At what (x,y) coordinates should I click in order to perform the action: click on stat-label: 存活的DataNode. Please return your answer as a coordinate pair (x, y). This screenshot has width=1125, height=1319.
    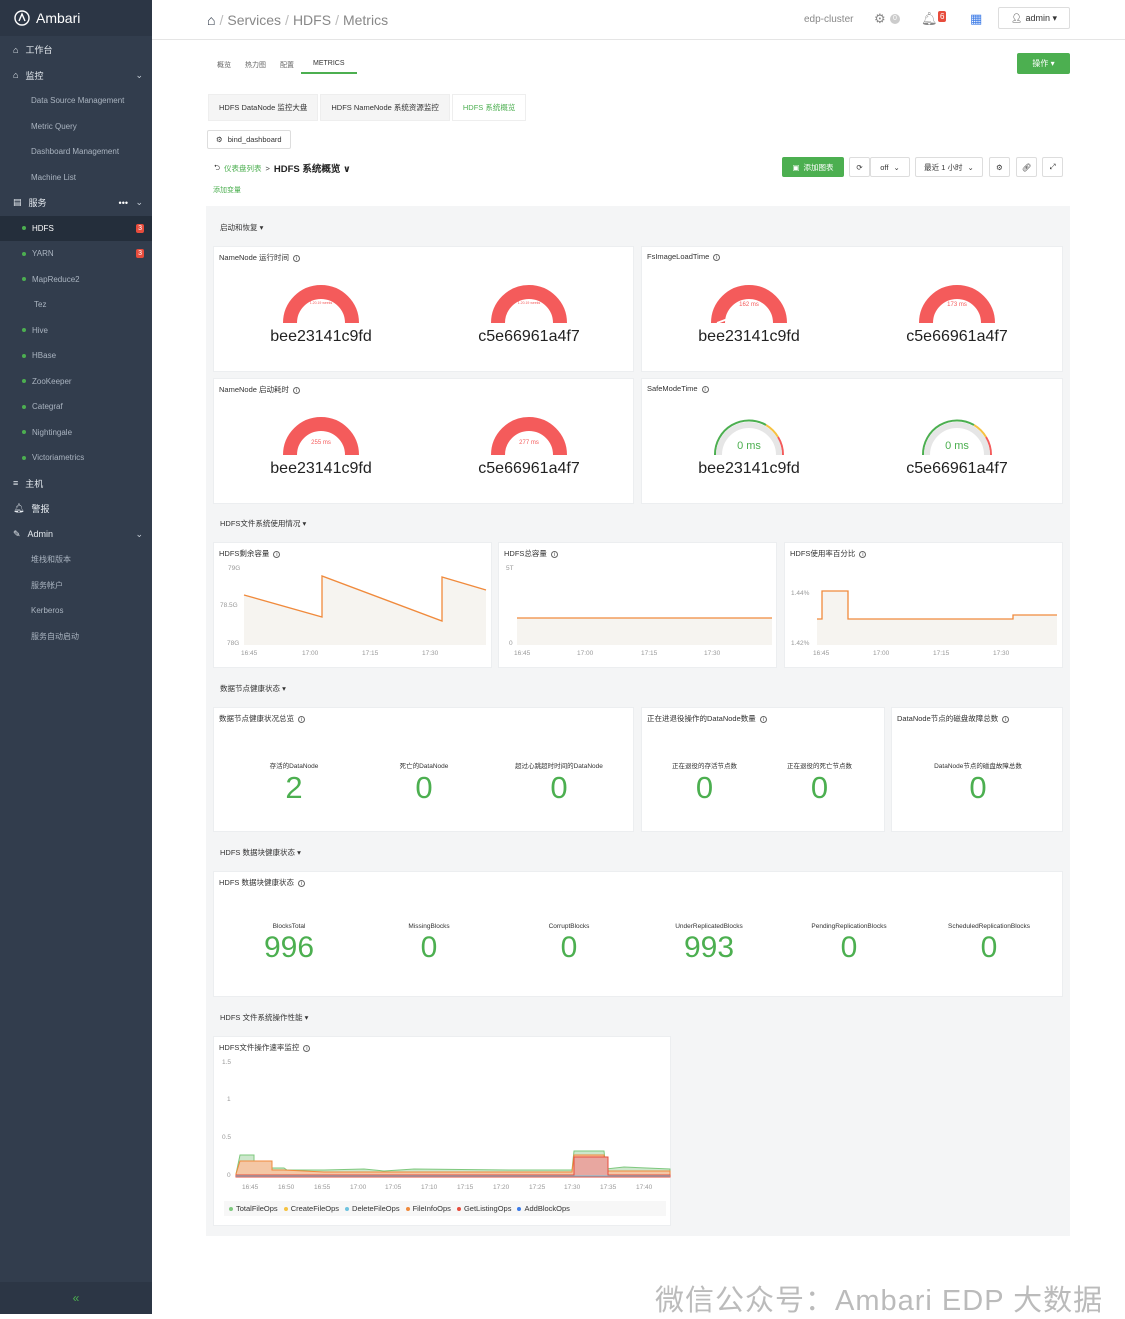
    Looking at the image, I should click on (294, 766).